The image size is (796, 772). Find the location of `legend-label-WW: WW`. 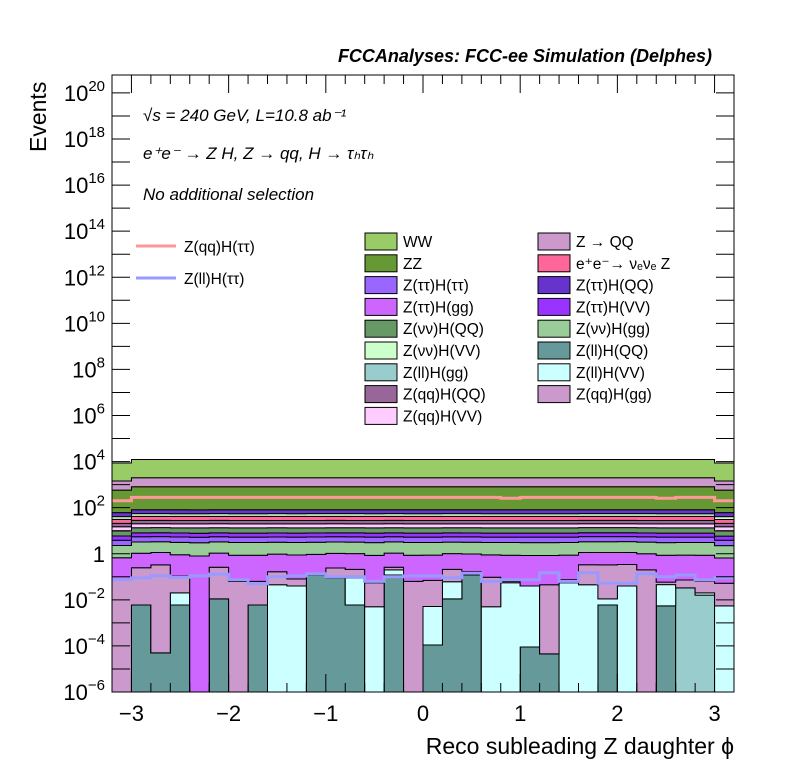

legend-label-WW: WW is located at coordinates (418, 242).